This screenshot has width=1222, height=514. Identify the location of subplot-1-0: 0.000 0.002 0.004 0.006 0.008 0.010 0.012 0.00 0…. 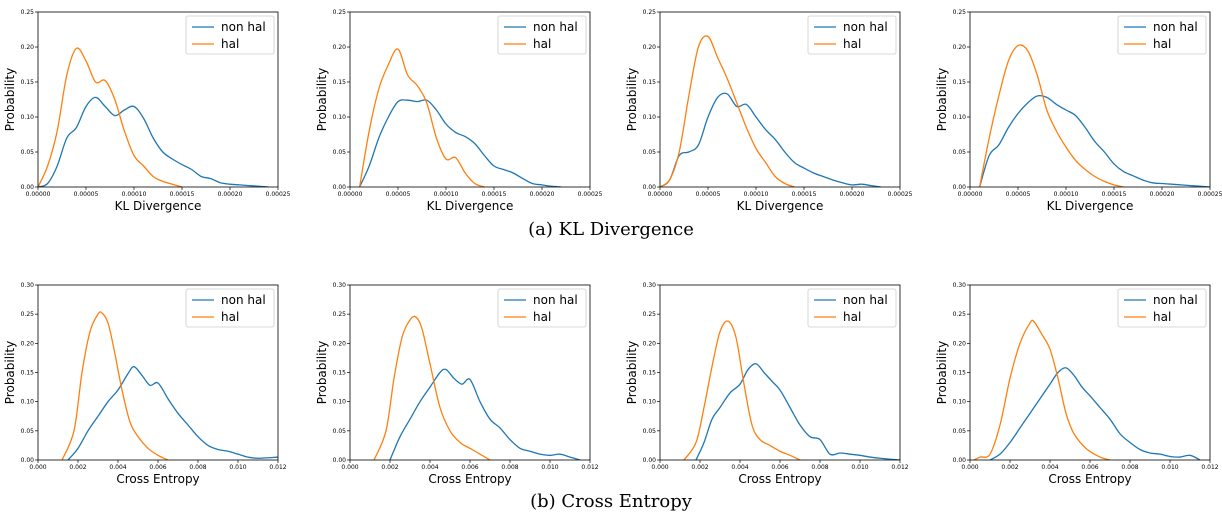
(145, 384).